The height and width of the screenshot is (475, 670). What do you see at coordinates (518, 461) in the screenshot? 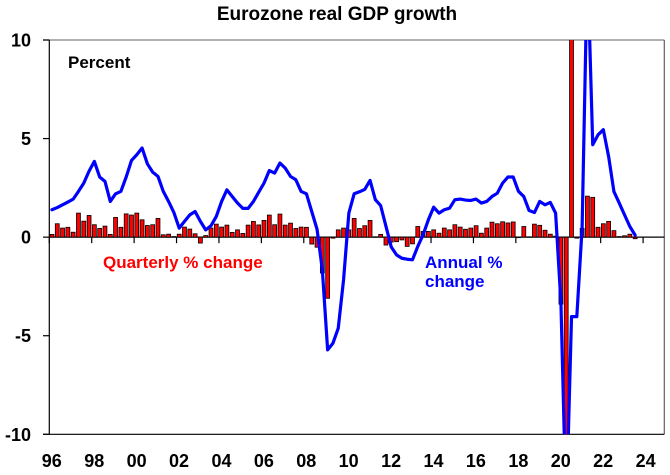
I see `x-tick-label: 18` at bounding box center [518, 461].